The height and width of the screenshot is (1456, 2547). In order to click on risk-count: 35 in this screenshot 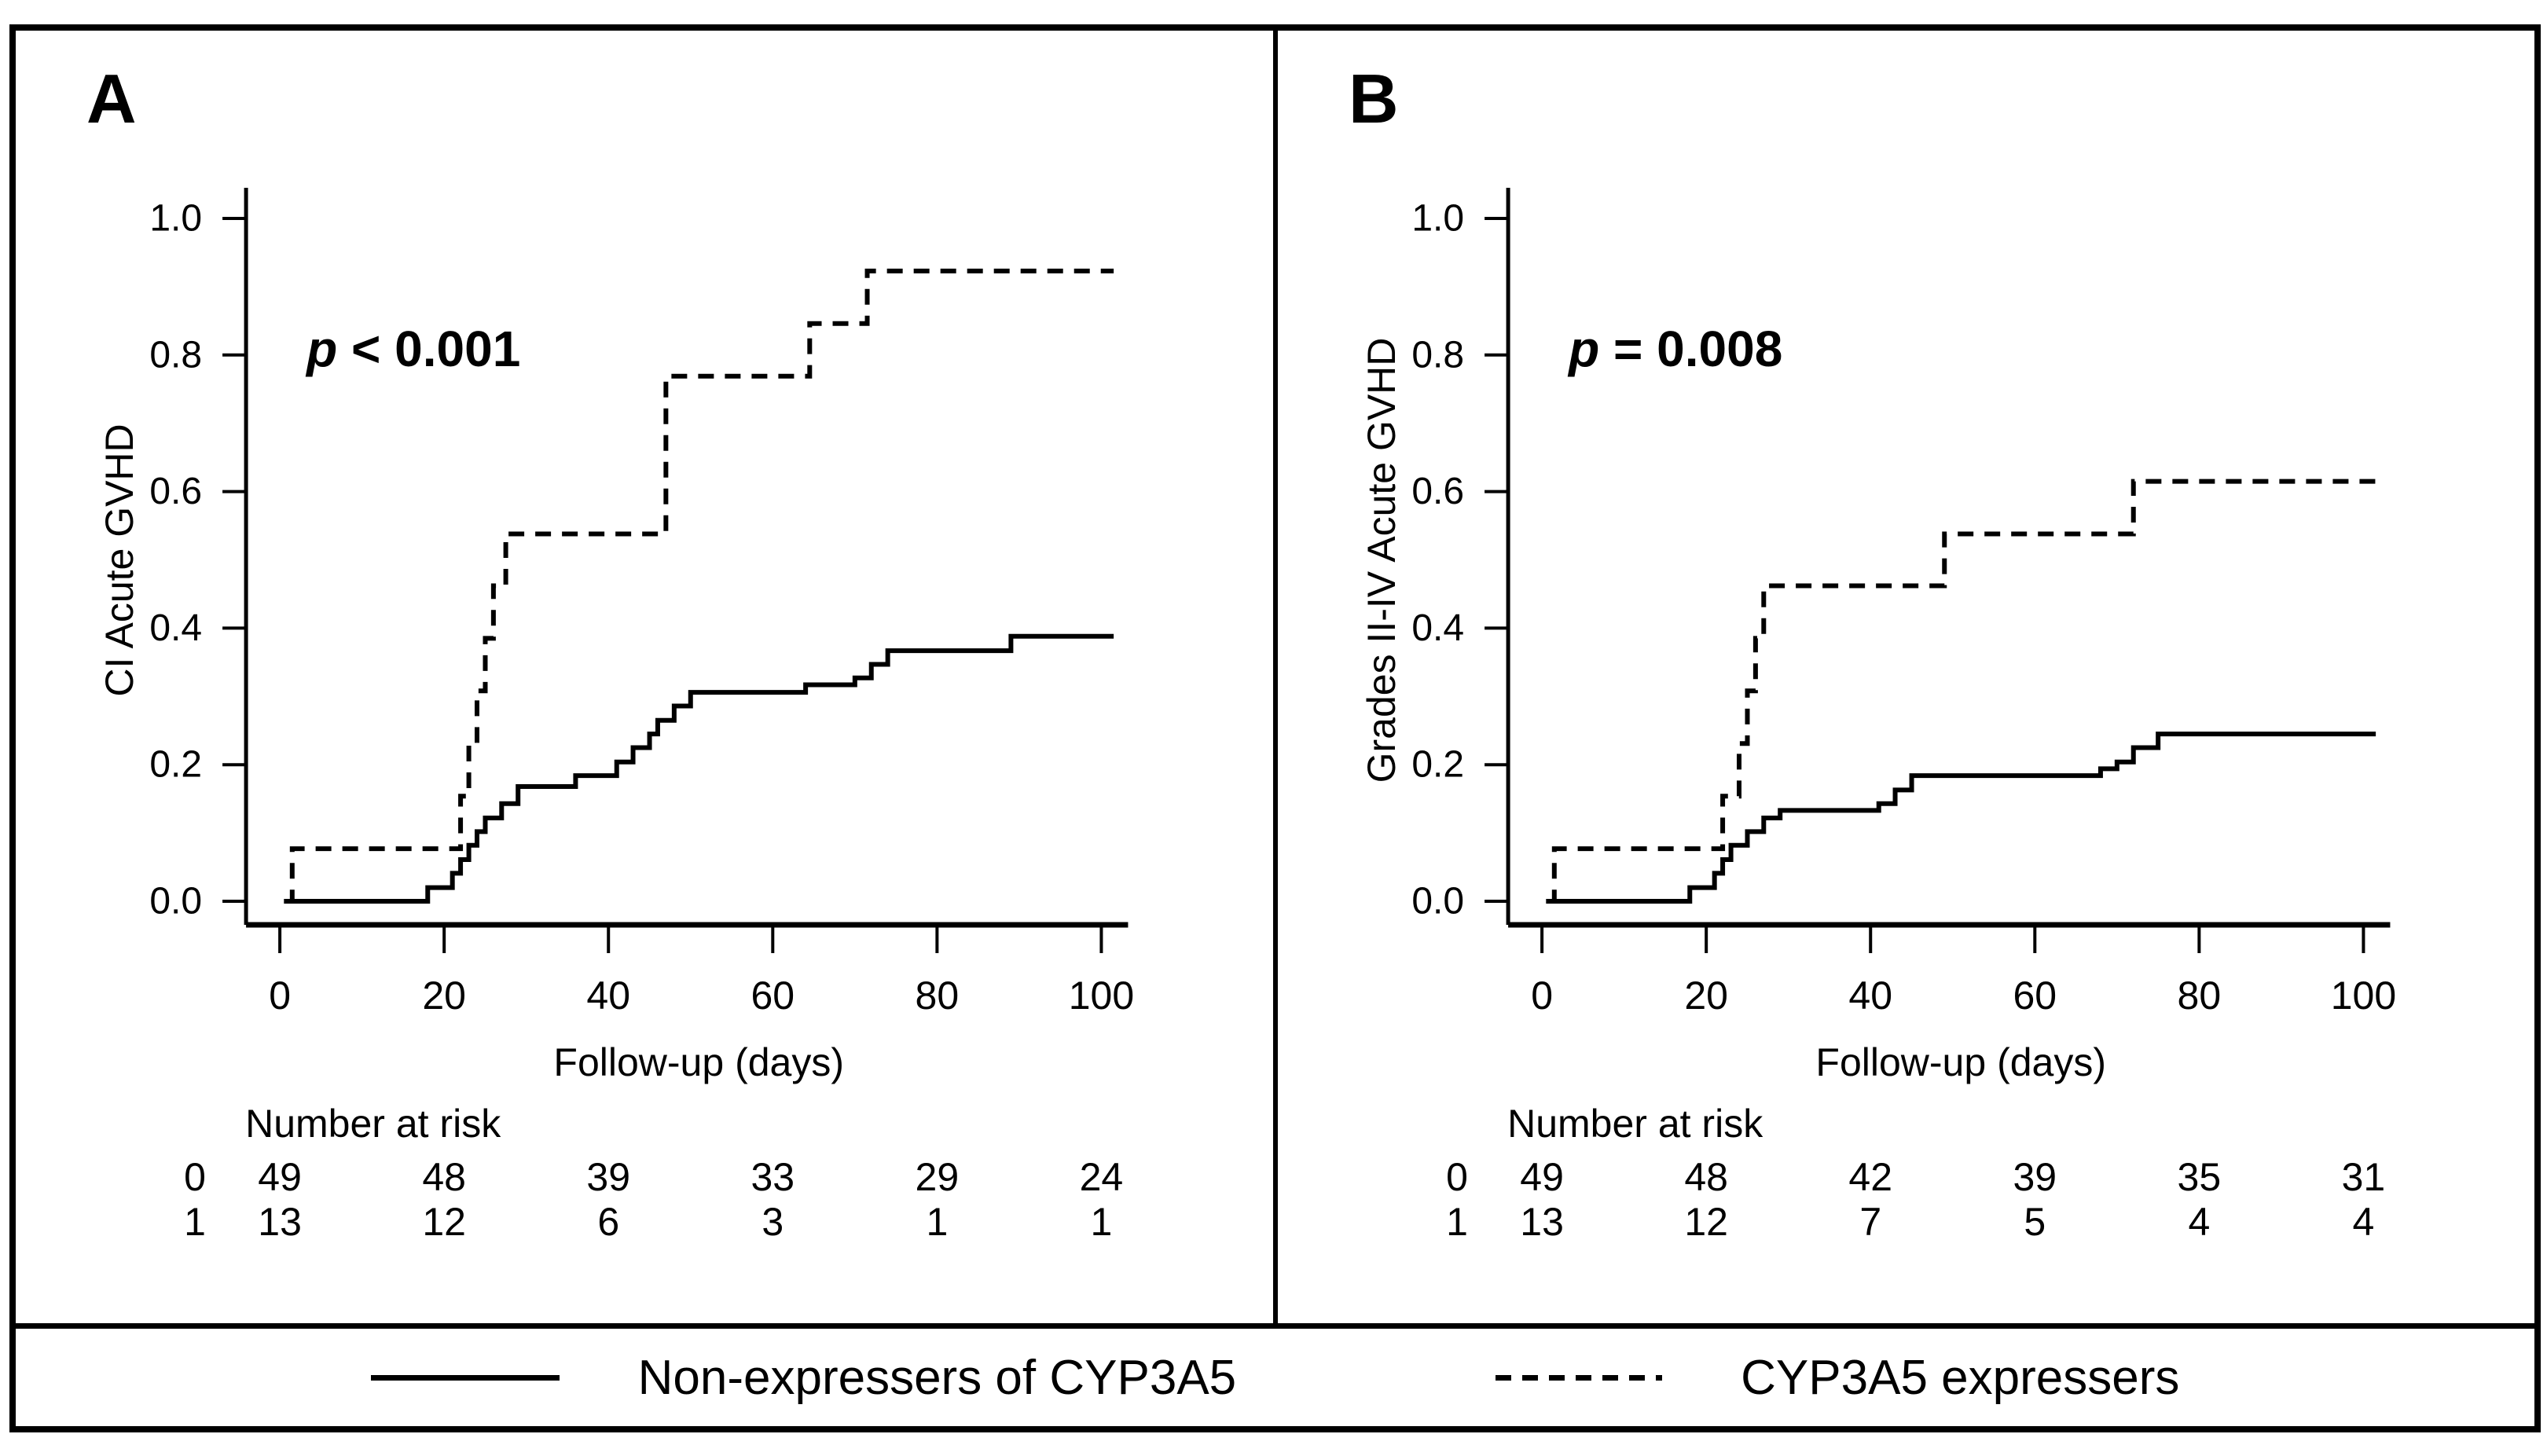, I will do `click(2199, 1177)`.